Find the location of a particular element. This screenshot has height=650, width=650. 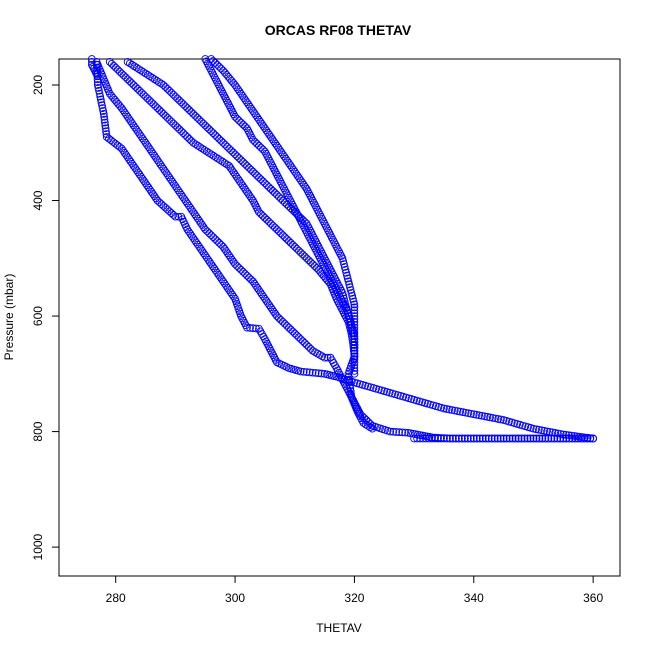

x-tick-label: 340 is located at coordinates (474, 598).